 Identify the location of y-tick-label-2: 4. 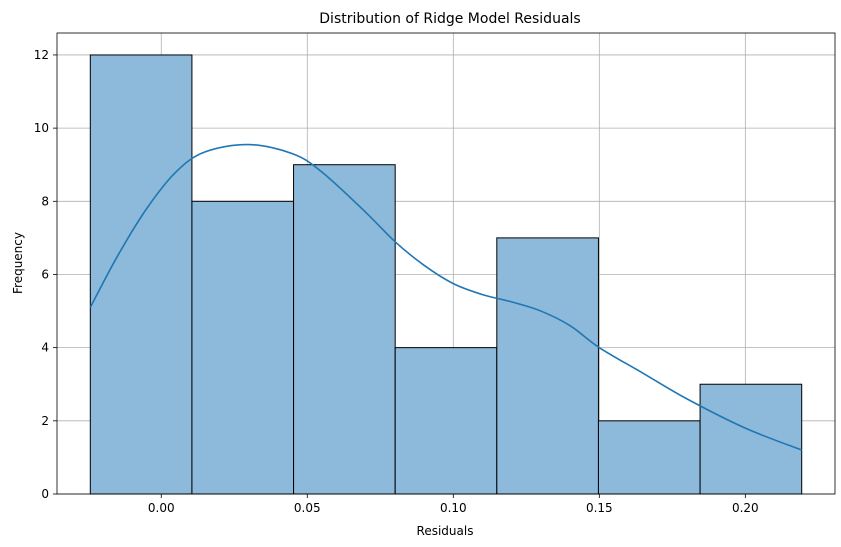
(45, 348).